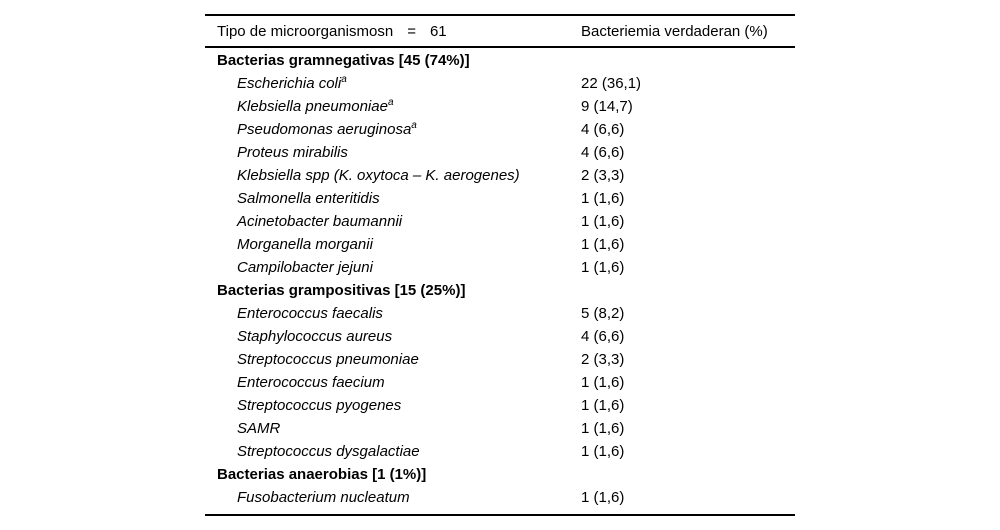 The height and width of the screenshot is (530, 1000). What do you see at coordinates (500, 405) in the screenshot?
I see `table-row: Streptococcus pyogenes 1 (1,6)` at bounding box center [500, 405].